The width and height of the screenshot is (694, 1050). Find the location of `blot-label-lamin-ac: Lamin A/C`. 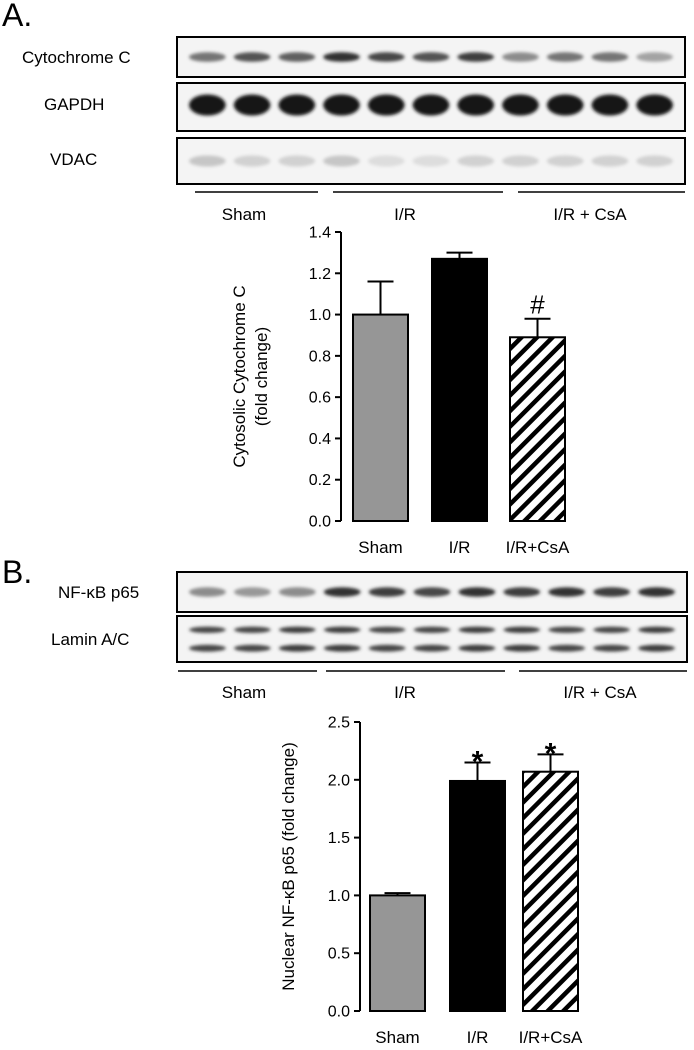

blot-label-lamin-ac: Lamin A/C is located at coordinates (90, 639).